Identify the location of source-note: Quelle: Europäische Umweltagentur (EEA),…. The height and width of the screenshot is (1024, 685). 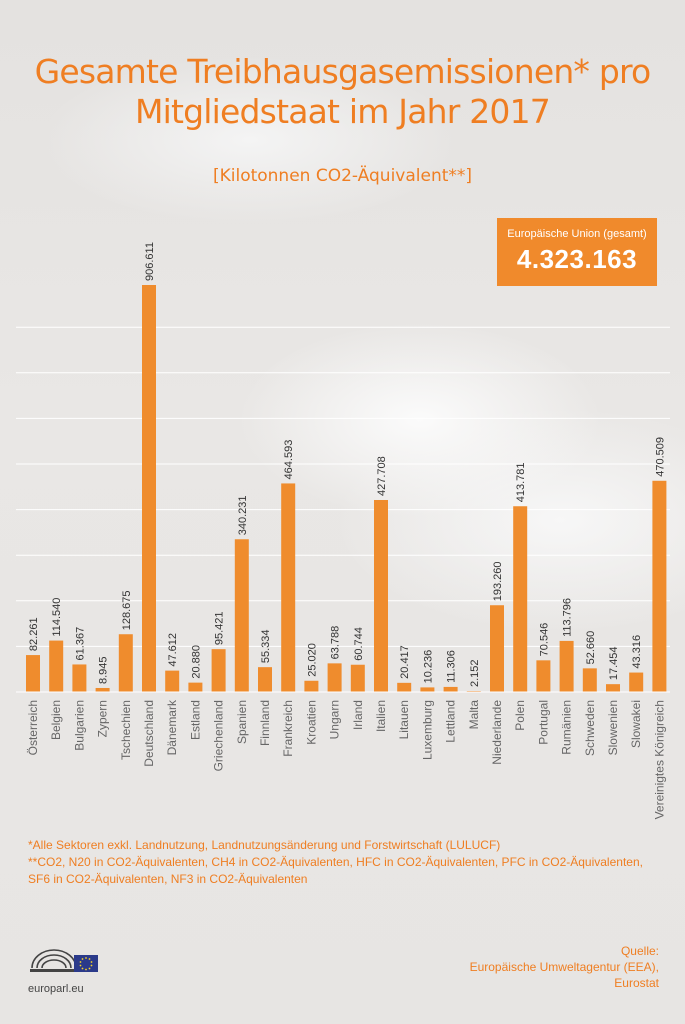
(564, 967).